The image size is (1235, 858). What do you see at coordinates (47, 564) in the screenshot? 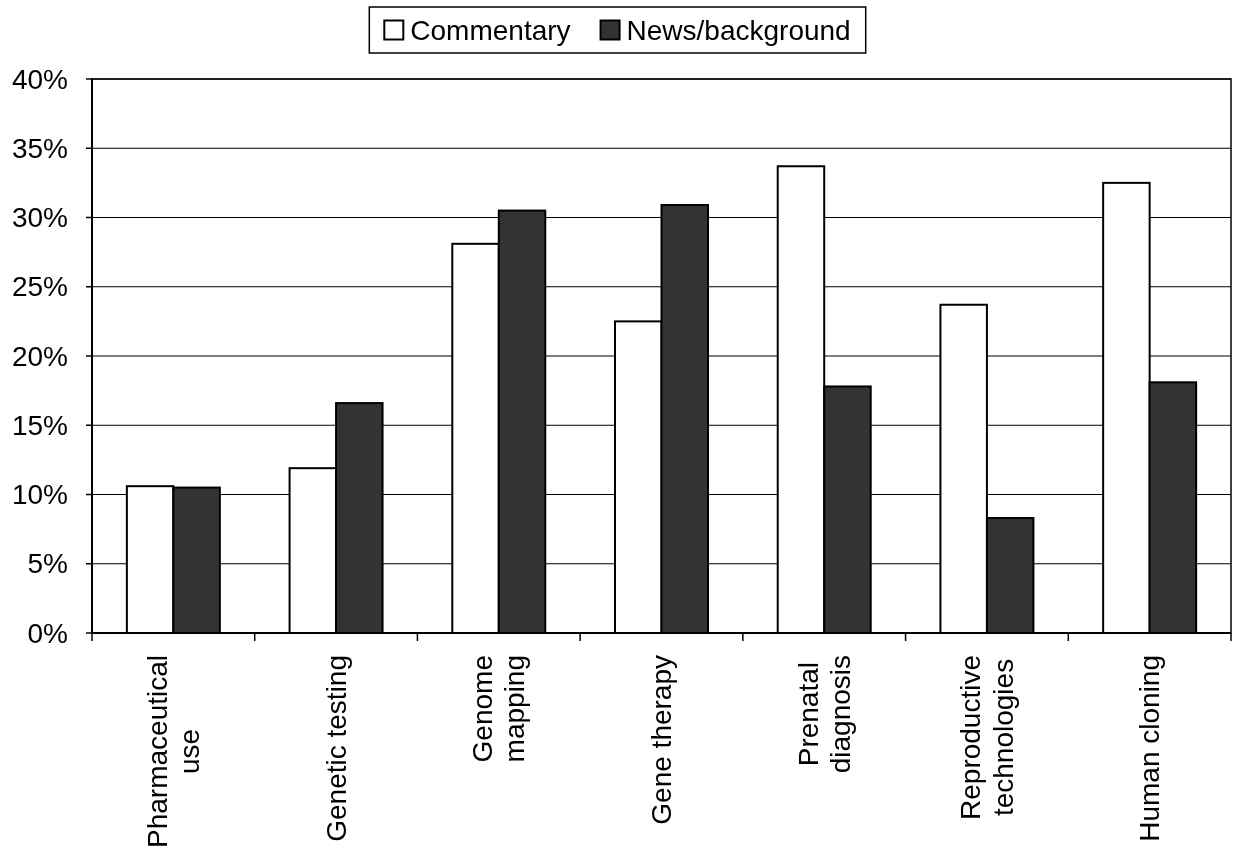
I see `y-tick-label: 5%` at bounding box center [47, 564].